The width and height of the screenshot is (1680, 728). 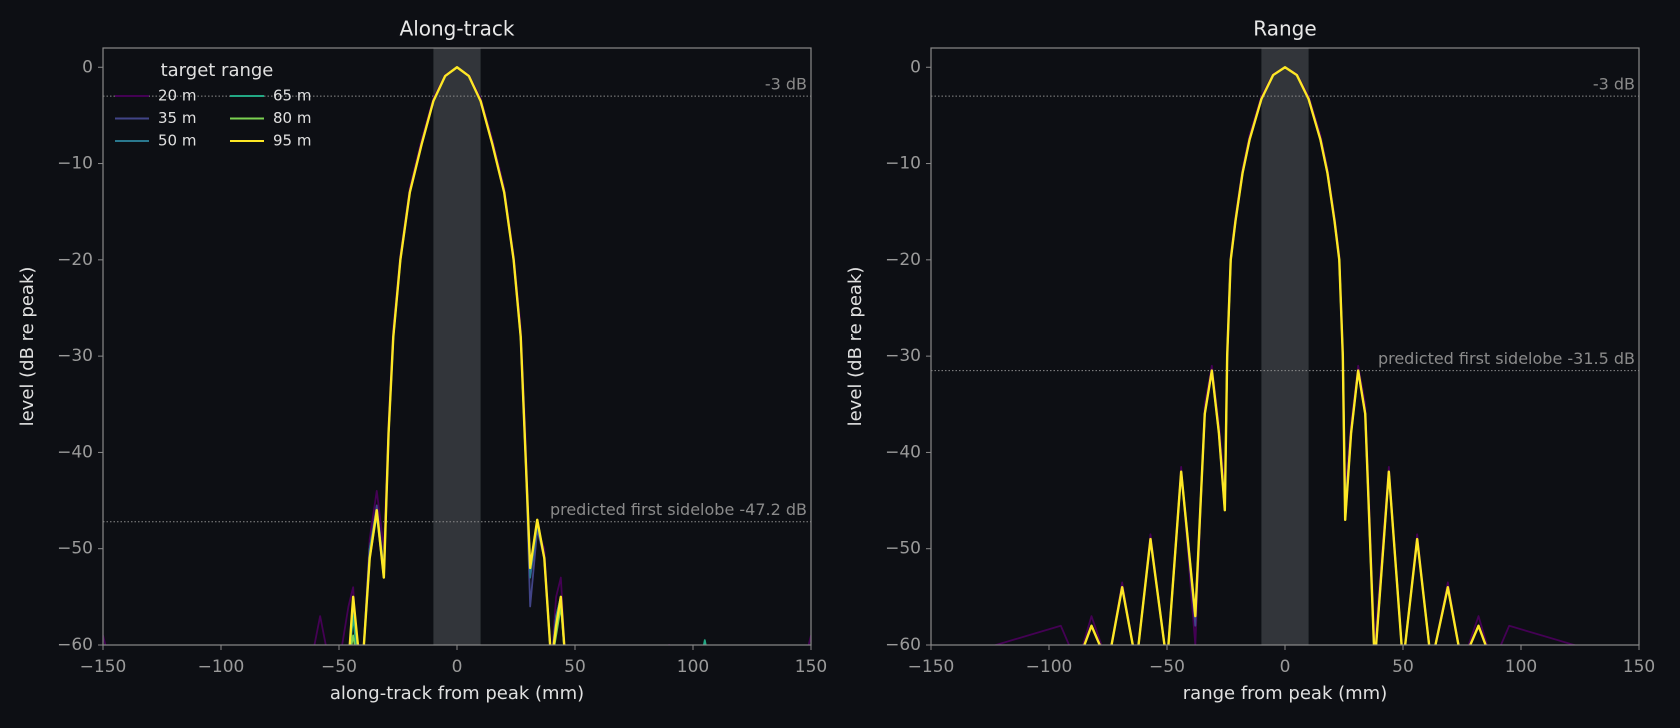 What do you see at coordinates (1285, 693) in the screenshot?
I see `x-axis-label: range from peak (mm)` at bounding box center [1285, 693].